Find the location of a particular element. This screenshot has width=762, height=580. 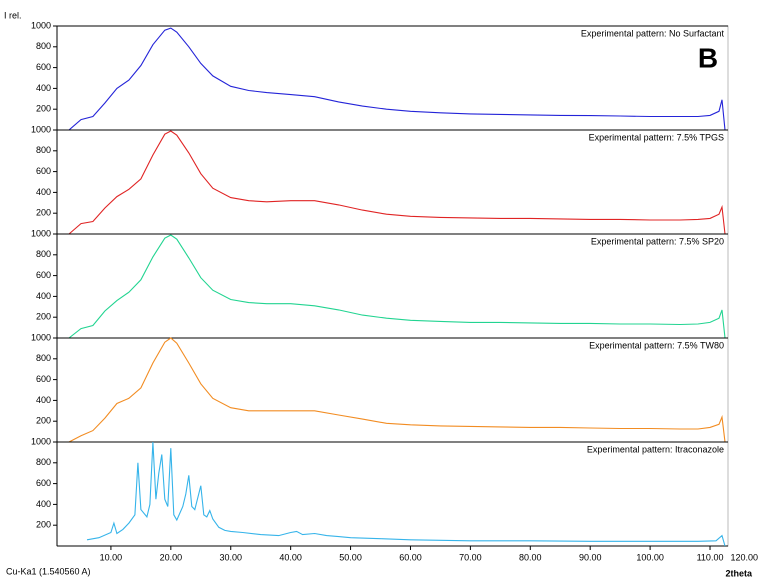

x-tick-label: 70.00 is located at coordinates (470, 557).